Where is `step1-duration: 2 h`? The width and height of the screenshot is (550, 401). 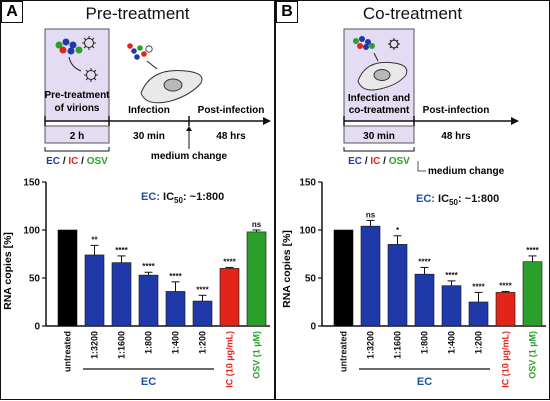 step1-duration: 2 h is located at coordinates (77, 136).